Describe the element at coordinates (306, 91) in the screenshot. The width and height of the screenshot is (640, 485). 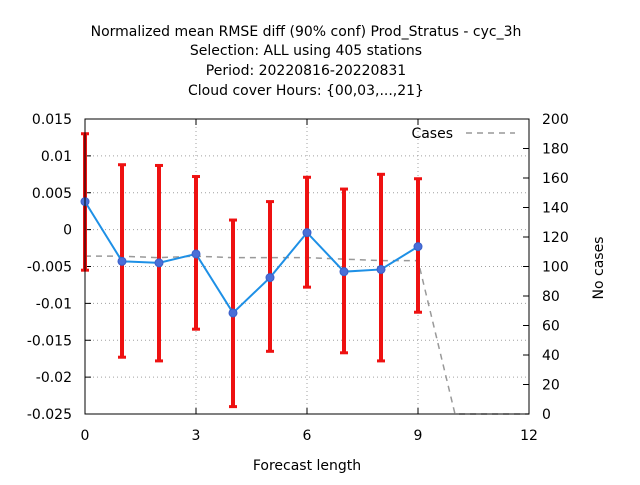
I see `title-line-4: Cloud cover Hours: {00,03,...,21}` at that location.